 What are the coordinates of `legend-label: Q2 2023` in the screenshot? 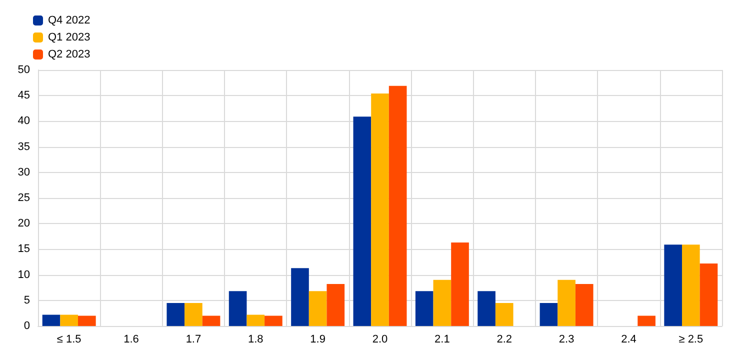 It's located at (69, 54).